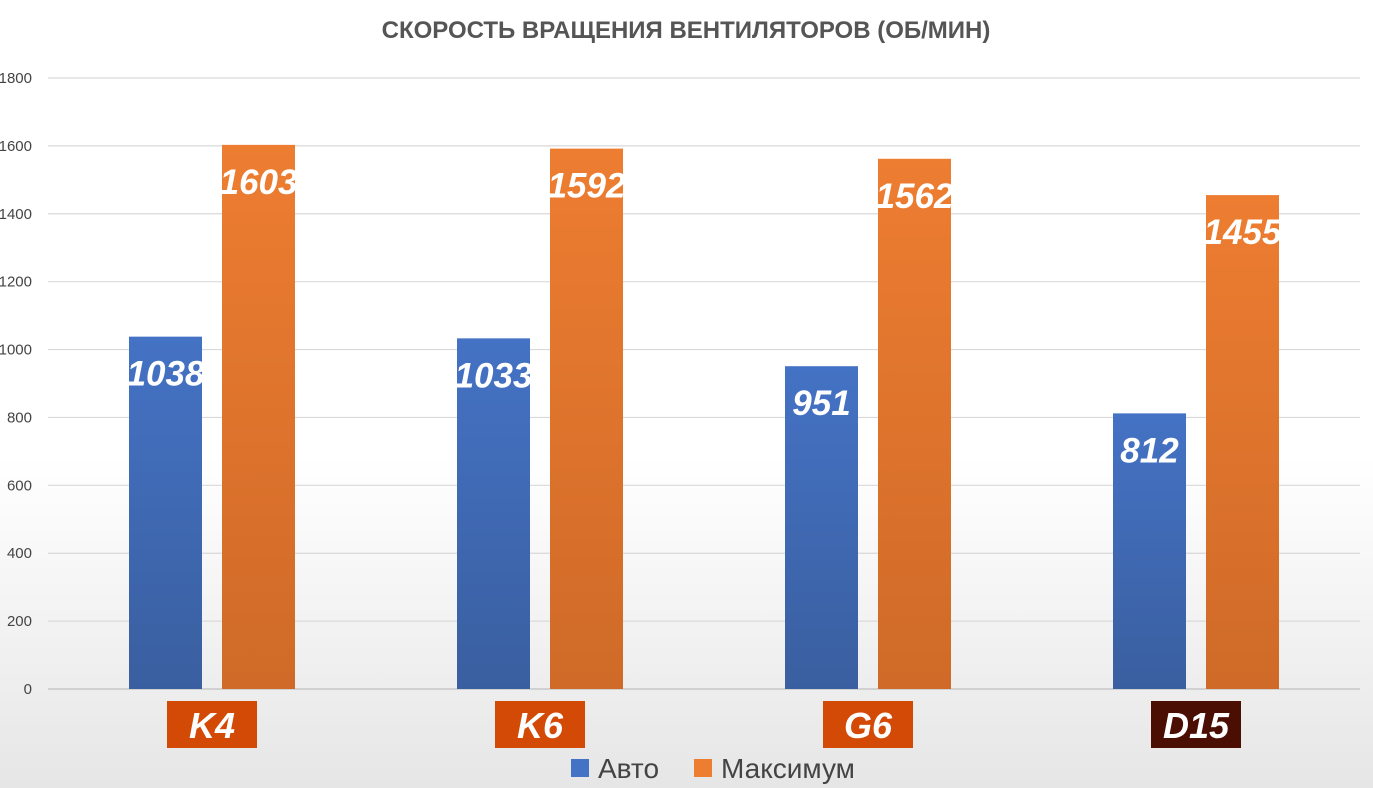  What do you see at coordinates (821, 403) in the screenshot?
I see `data-label: 951` at bounding box center [821, 403].